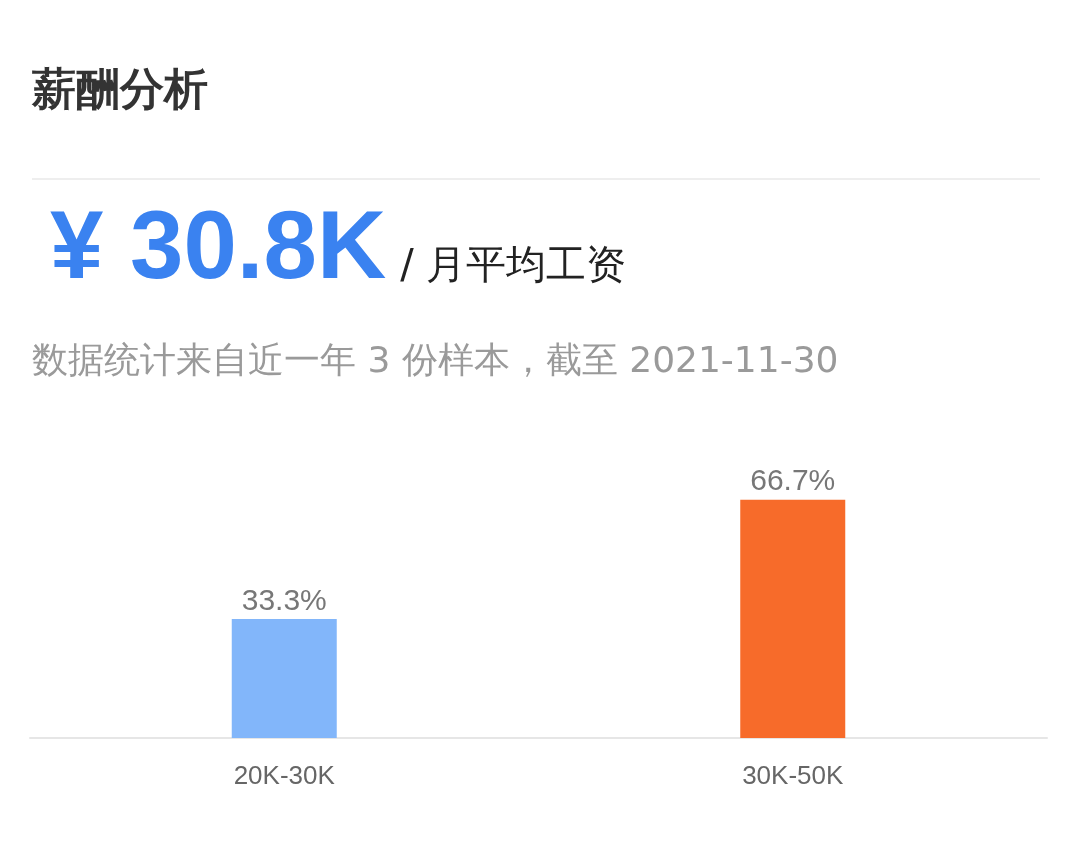 This screenshot has width=1080, height=841. Describe the element at coordinates (793, 480) in the screenshot. I see `data-label: 66.7%` at that location.